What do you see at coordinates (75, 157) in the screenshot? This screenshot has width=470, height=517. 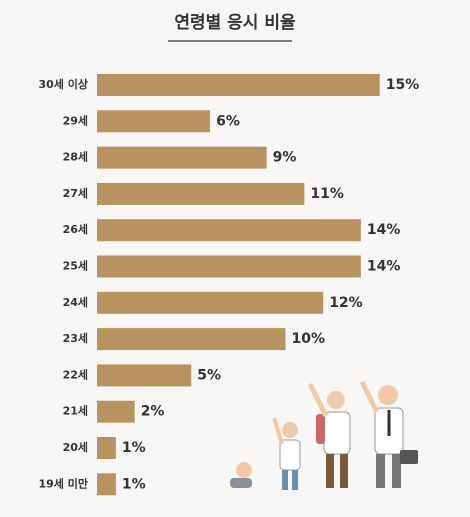 I see `y-tick-label: 28세` at bounding box center [75, 157].